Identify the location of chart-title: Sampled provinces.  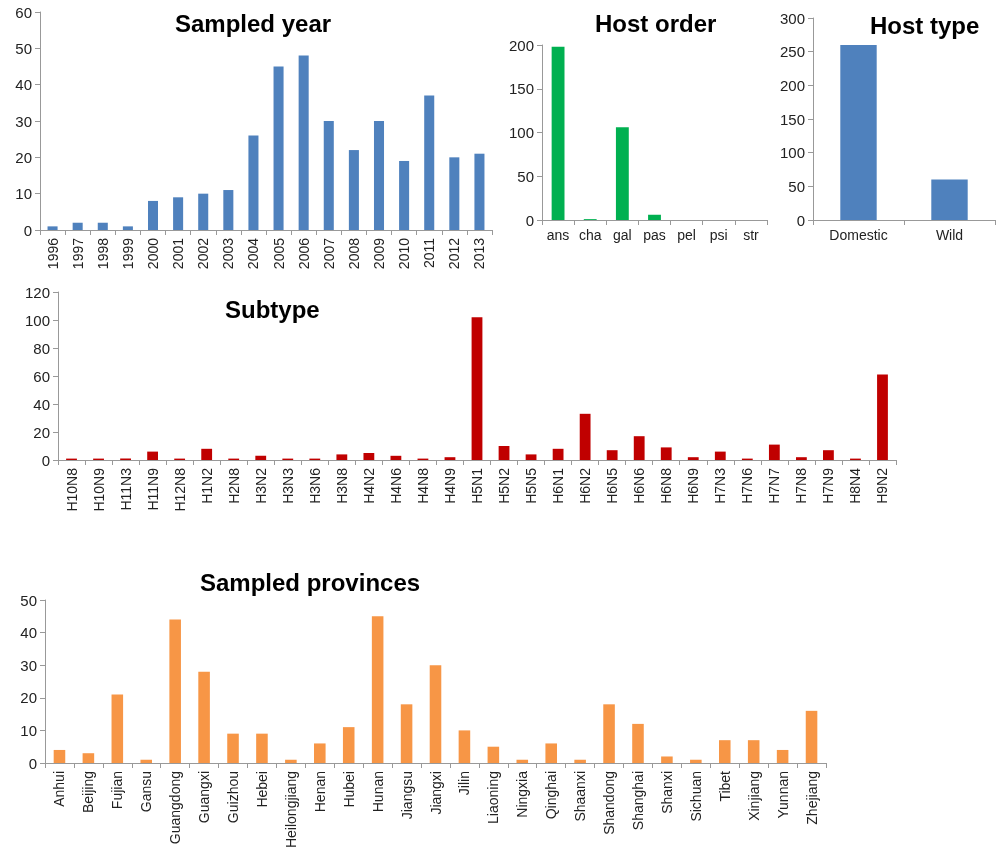
(310, 582).